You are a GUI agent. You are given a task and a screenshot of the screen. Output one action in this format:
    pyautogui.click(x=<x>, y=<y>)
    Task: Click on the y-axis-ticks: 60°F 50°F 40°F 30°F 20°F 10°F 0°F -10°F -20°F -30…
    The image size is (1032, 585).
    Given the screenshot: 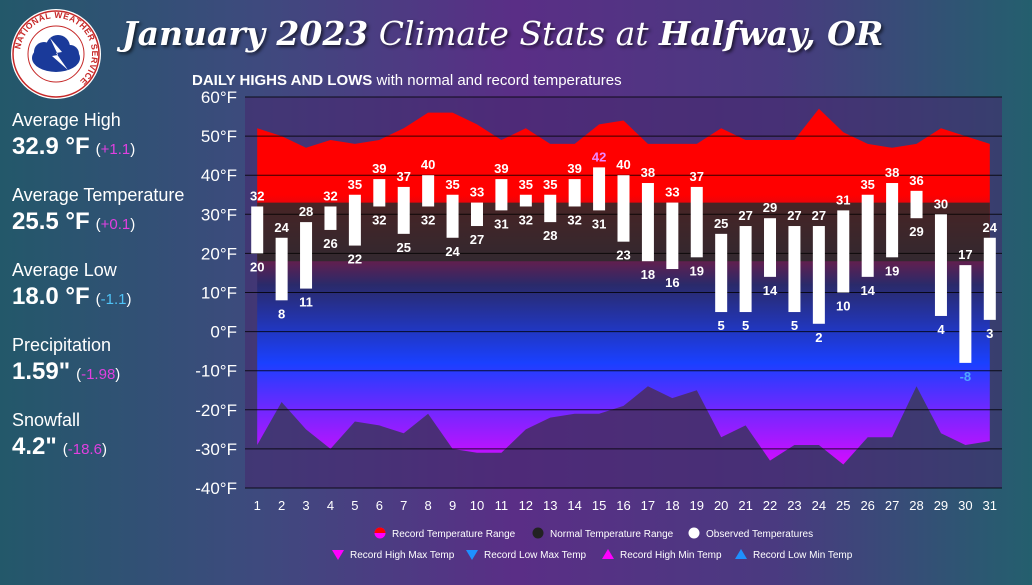 What is the action you would take?
    pyautogui.click(x=216, y=293)
    